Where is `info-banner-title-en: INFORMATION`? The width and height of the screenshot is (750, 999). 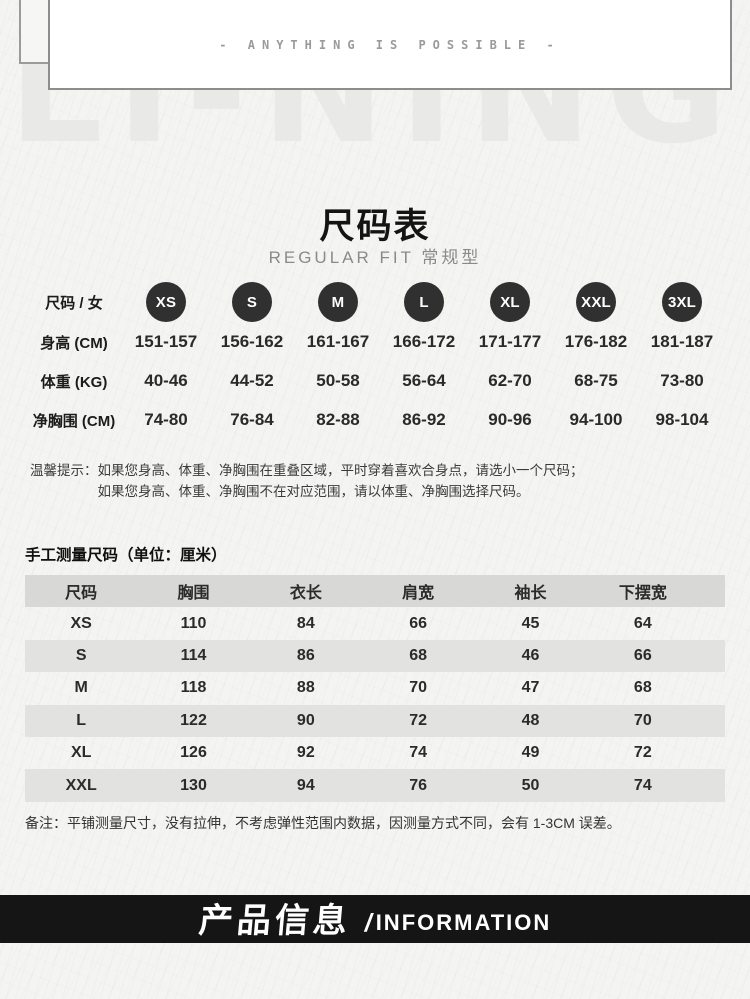 info-banner-title-en: INFORMATION is located at coordinates (463, 922).